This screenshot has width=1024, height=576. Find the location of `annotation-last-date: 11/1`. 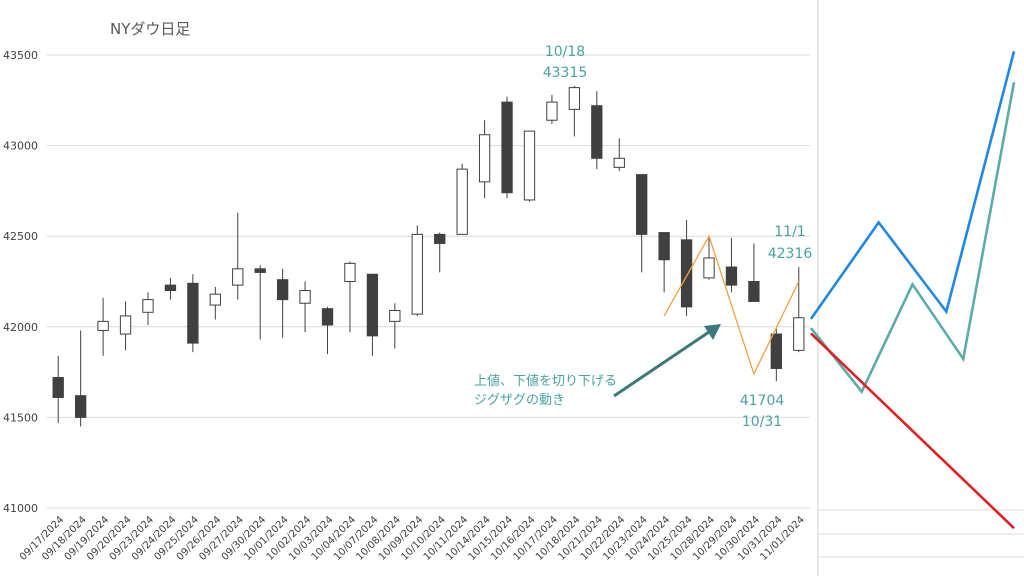

annotation-last-date: 11/1 is located at coordinates (789, 232).